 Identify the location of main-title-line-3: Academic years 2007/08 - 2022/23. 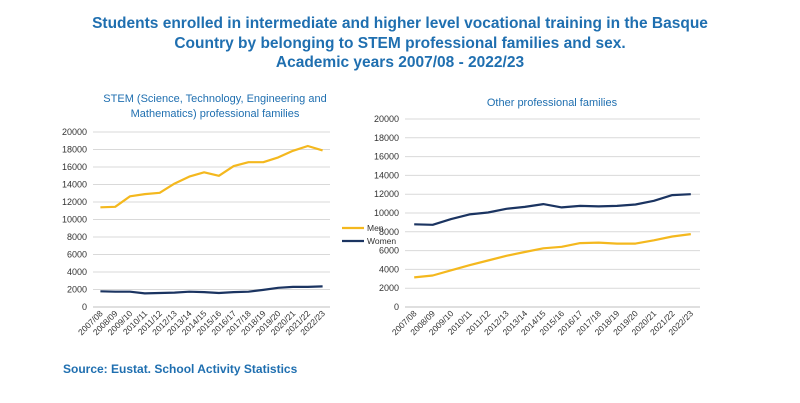
(400, 62).